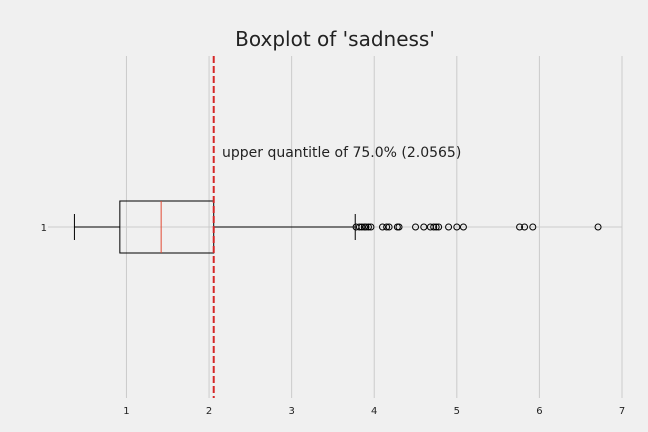 This screenshot has height=432, width=648. I want to click on y-tick-label: 1, so click(44, 228).